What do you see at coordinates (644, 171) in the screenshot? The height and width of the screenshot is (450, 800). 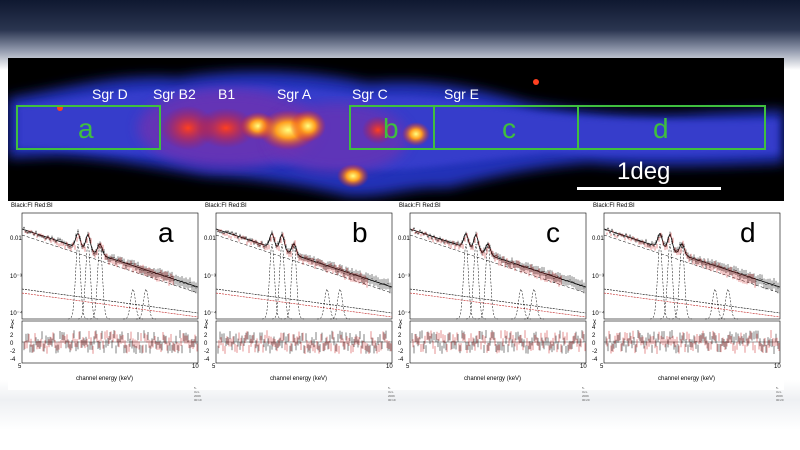 I see `scale-label: 1deg` at bounding box center [644, 171].